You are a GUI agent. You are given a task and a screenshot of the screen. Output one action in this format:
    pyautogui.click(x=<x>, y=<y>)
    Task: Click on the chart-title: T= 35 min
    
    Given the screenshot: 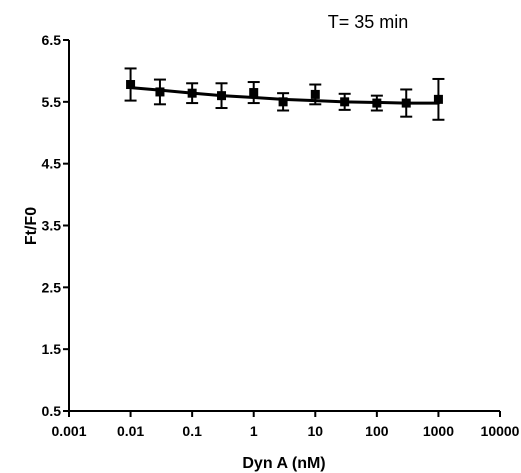 What is the action you would take?
    pyautogui.click(x=368, y=22)
    